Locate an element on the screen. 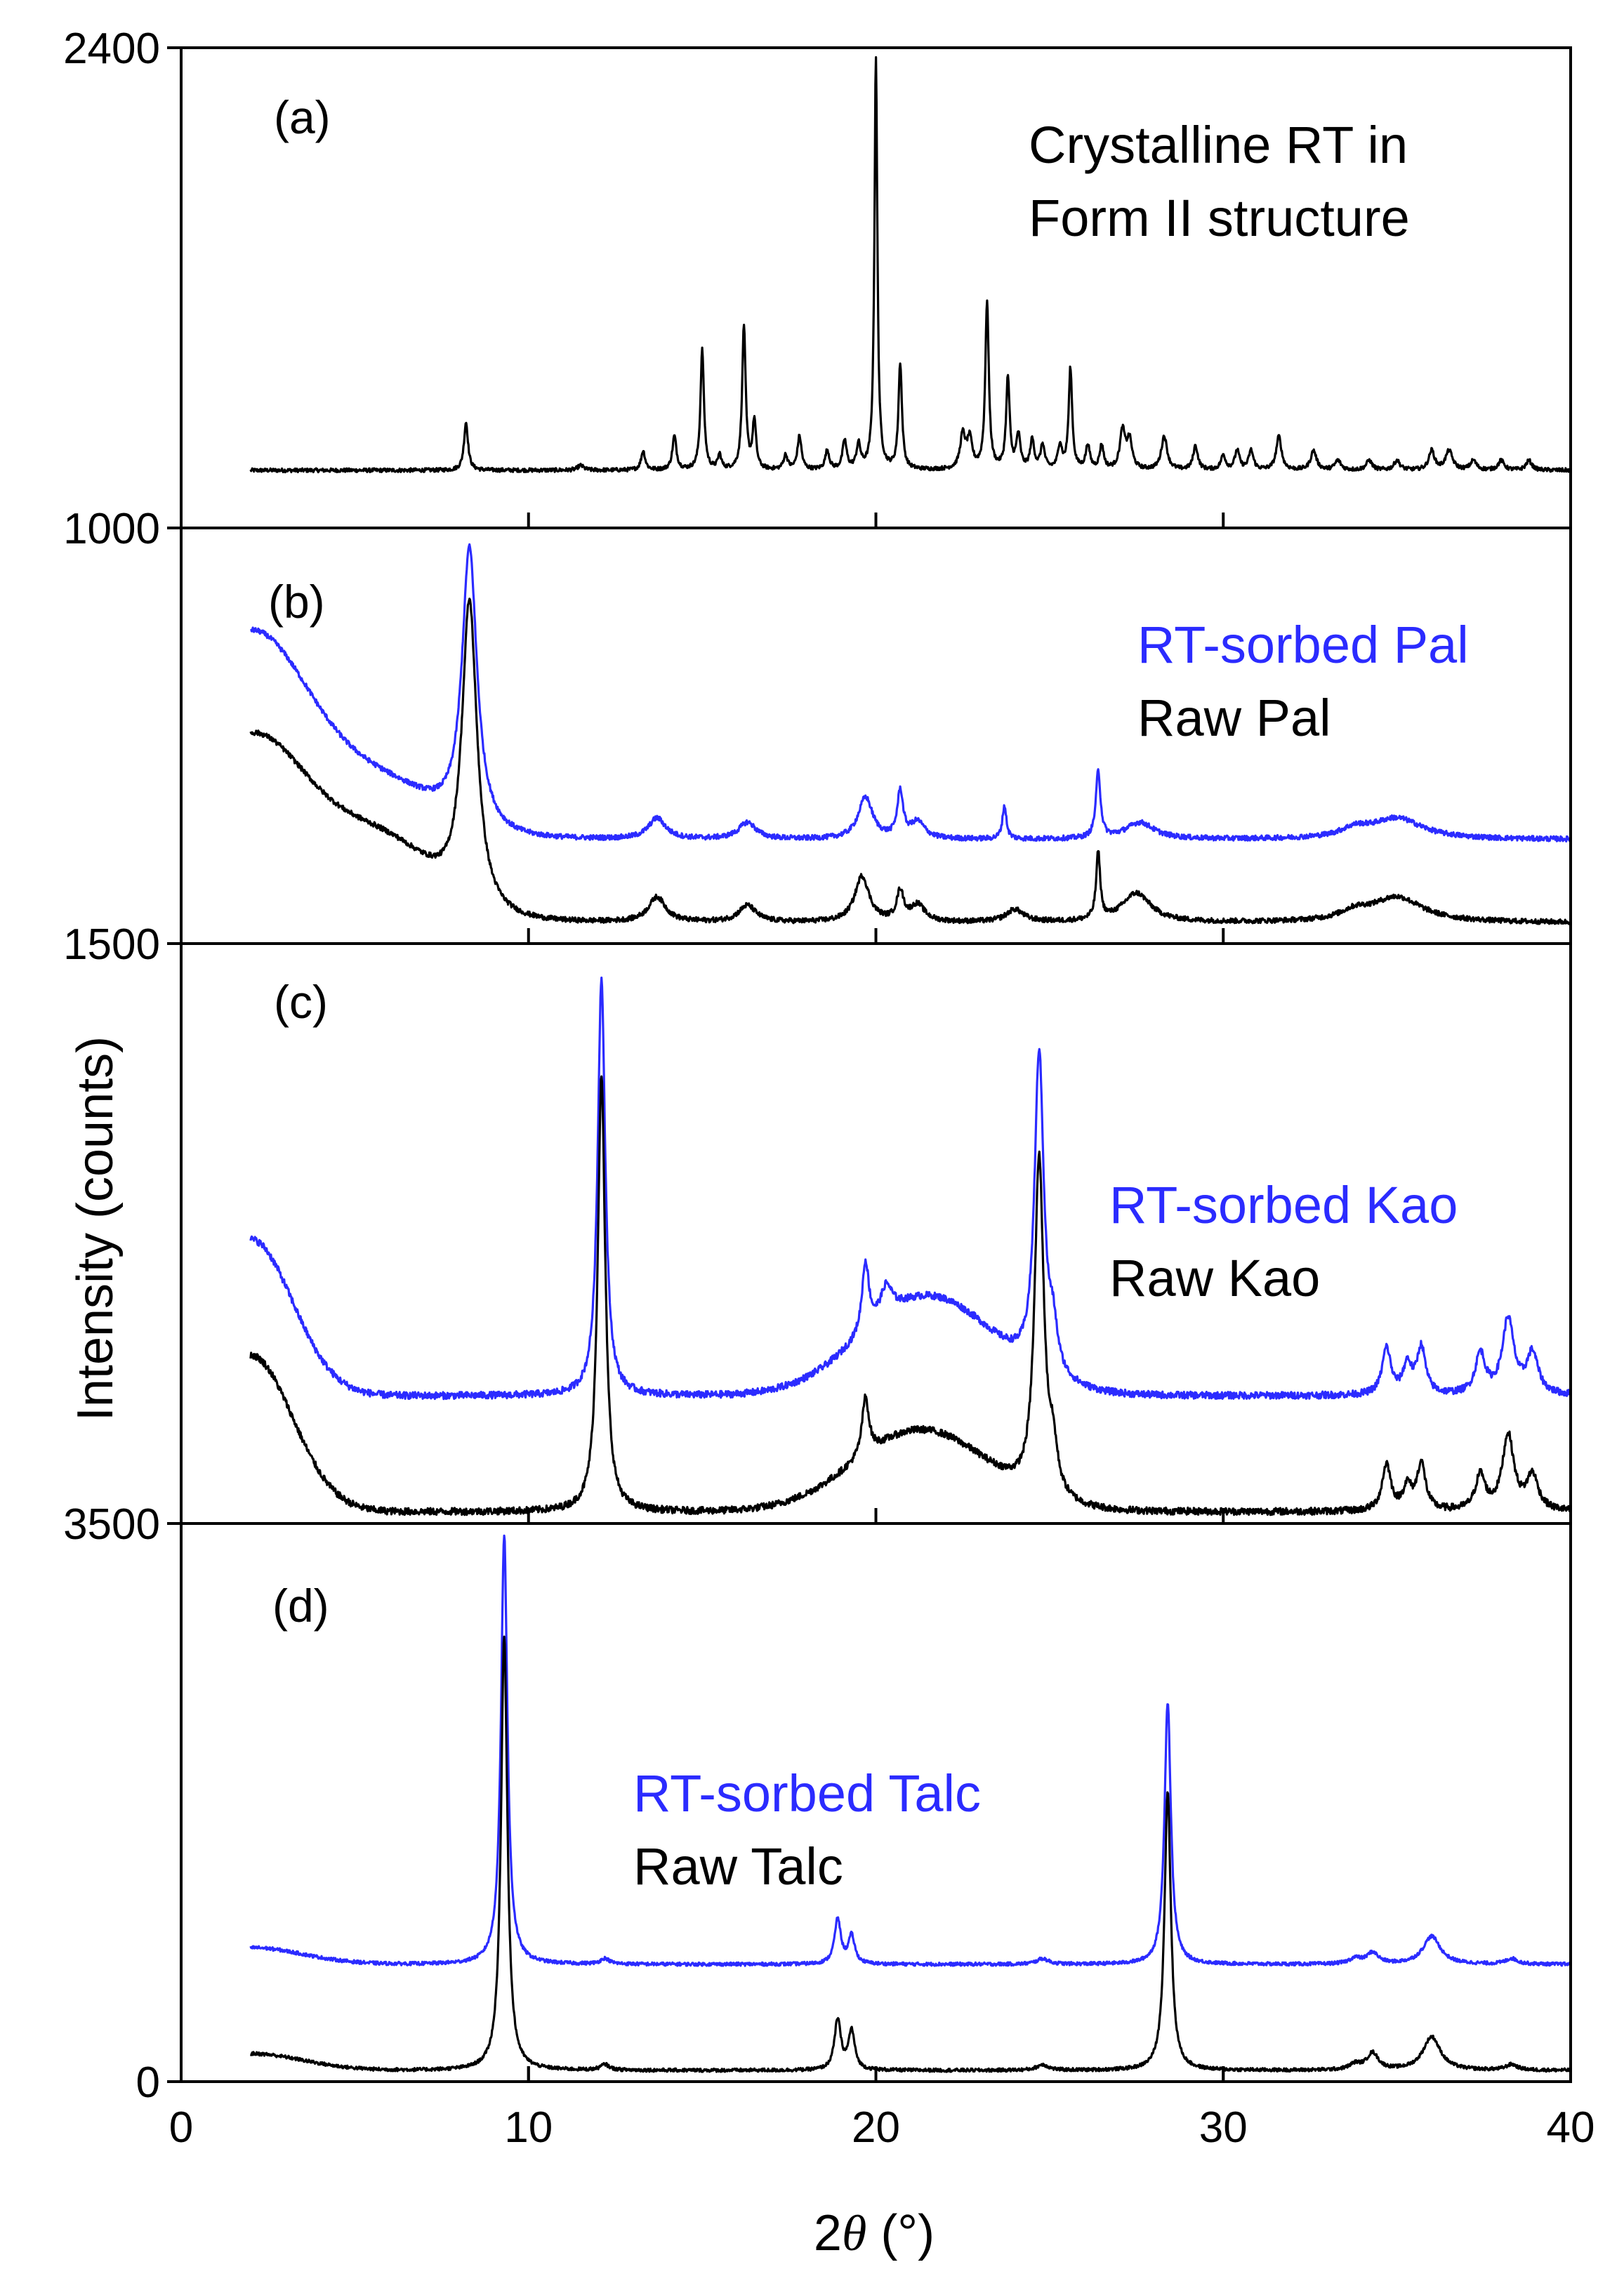 The width and height of the screenshot is (1624, 2274). panel-label-1: (b) is located at coordinates (296, 602).